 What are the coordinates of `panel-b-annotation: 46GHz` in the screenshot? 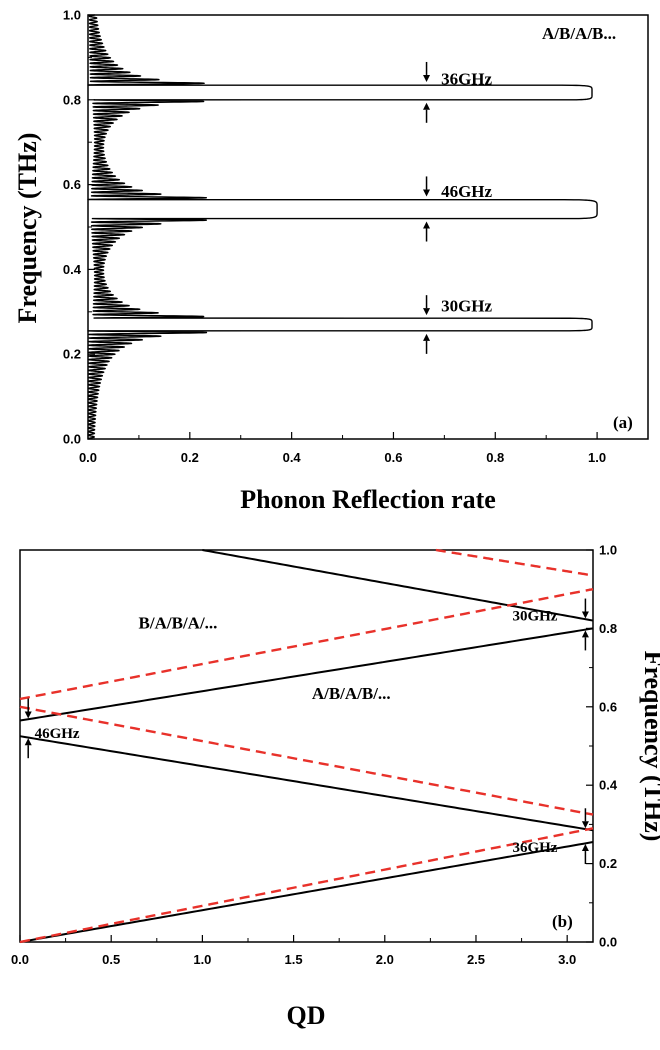 It's located at (57, 734).